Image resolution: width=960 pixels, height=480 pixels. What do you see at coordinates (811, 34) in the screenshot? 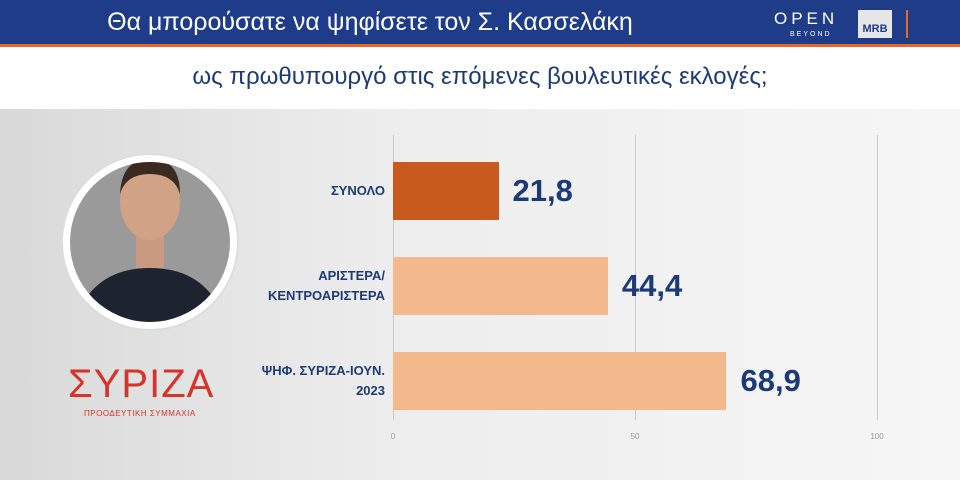
I see `logo-beyond: BEYOND` at bounding box center [811, 34].